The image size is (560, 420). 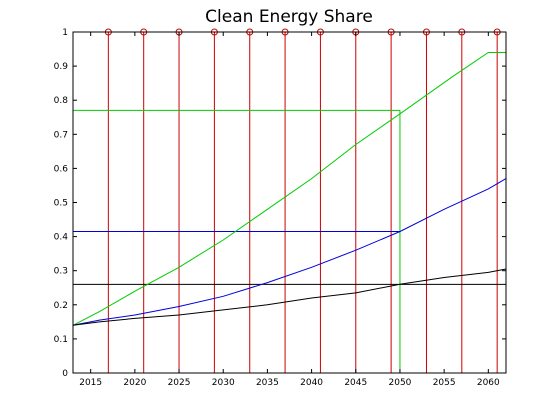 What do you see at coordinates (400, 383) in the screenshot?
I see `x-tick-label-7: 2050` at bounding box center [400, 383].